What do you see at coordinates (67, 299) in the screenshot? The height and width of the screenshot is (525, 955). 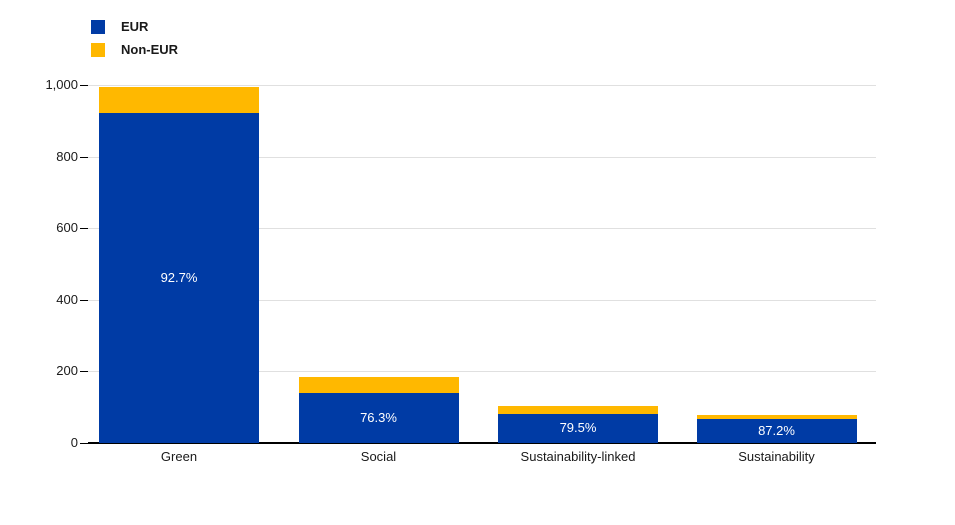 I see `y-tick-label: 400` at bounding box center [67, 299].